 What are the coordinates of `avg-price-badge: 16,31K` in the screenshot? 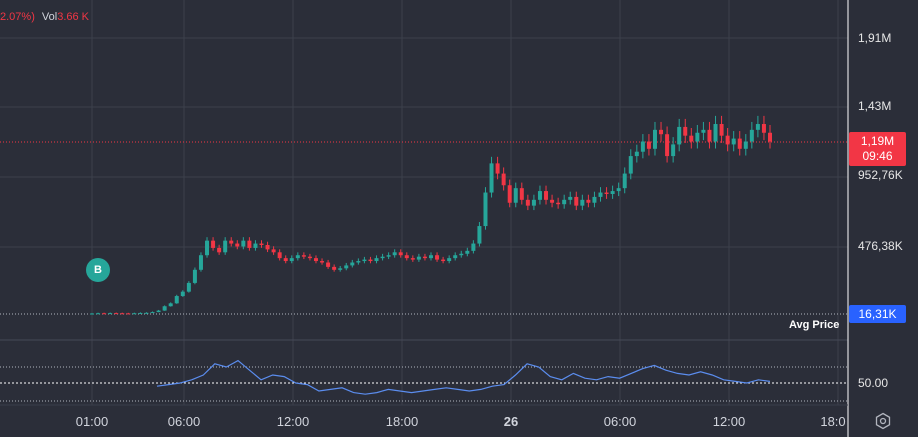 It's located at (877, 314).